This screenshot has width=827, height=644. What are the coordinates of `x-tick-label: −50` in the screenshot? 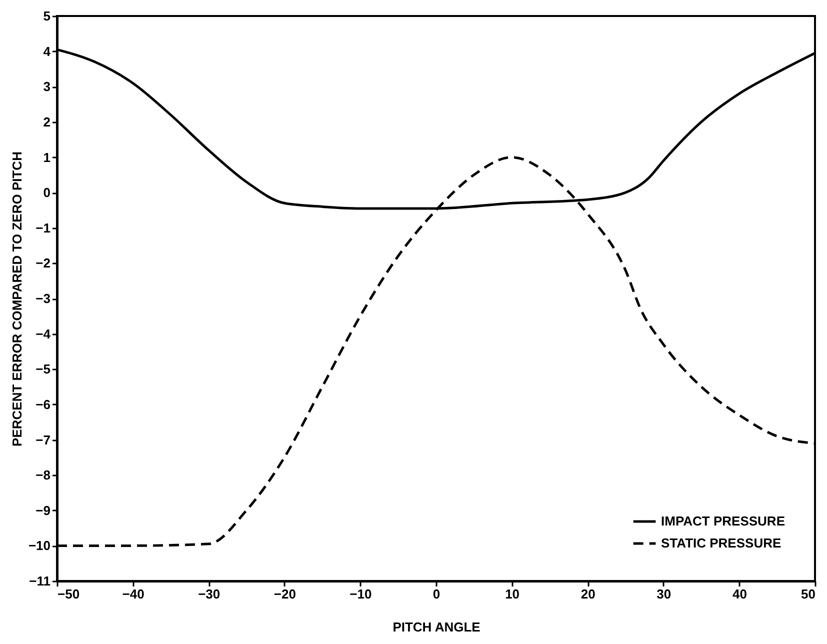 It's located at (69, 594).